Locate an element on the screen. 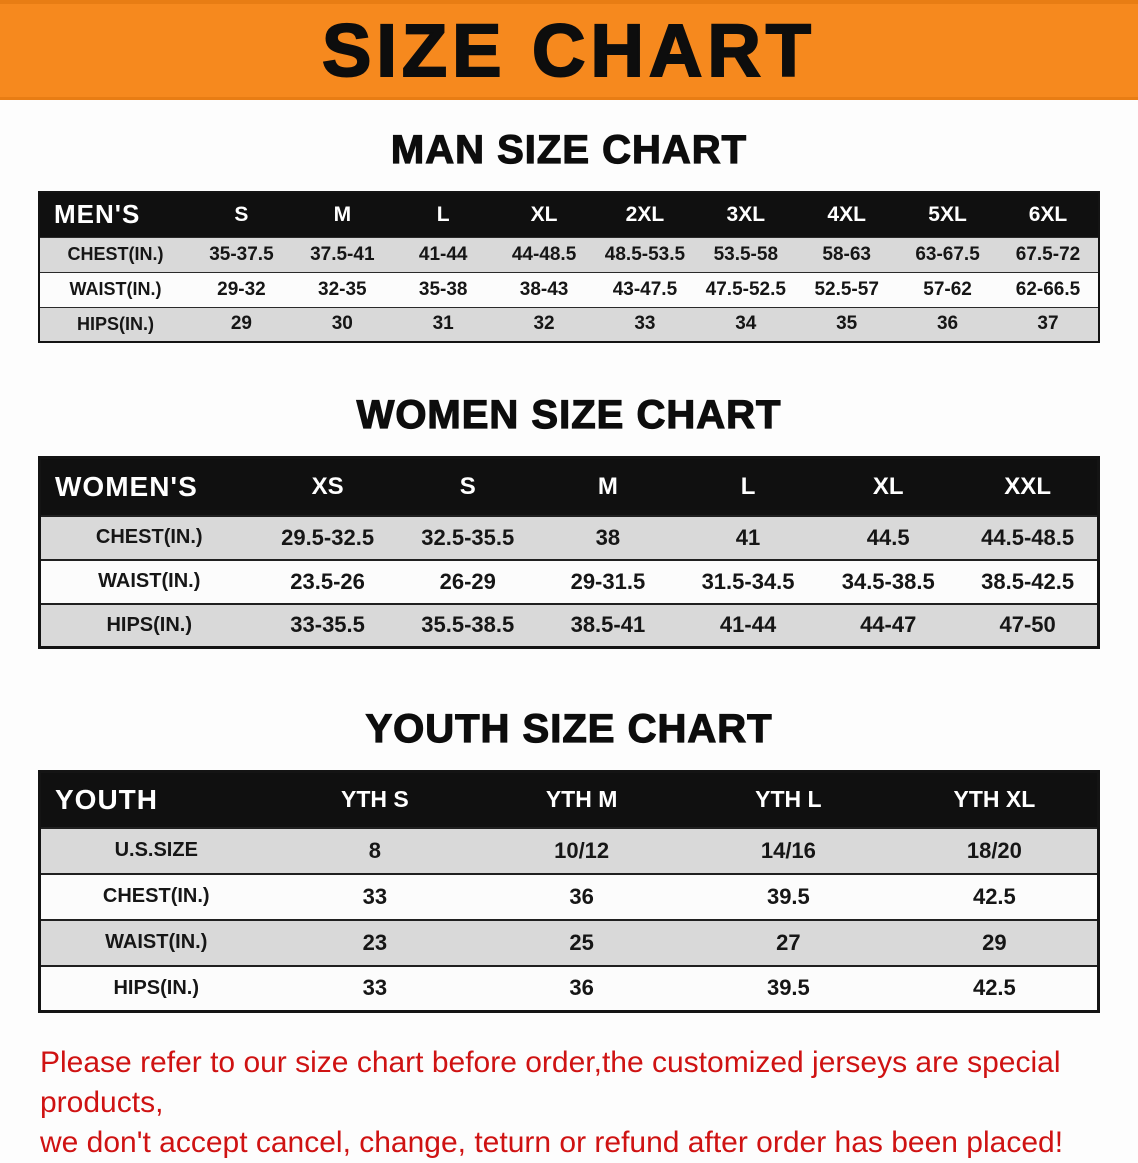 The width and height of the screenshot is (1138, 1163). table-cell: 30 is located at coordinates (342, 324).